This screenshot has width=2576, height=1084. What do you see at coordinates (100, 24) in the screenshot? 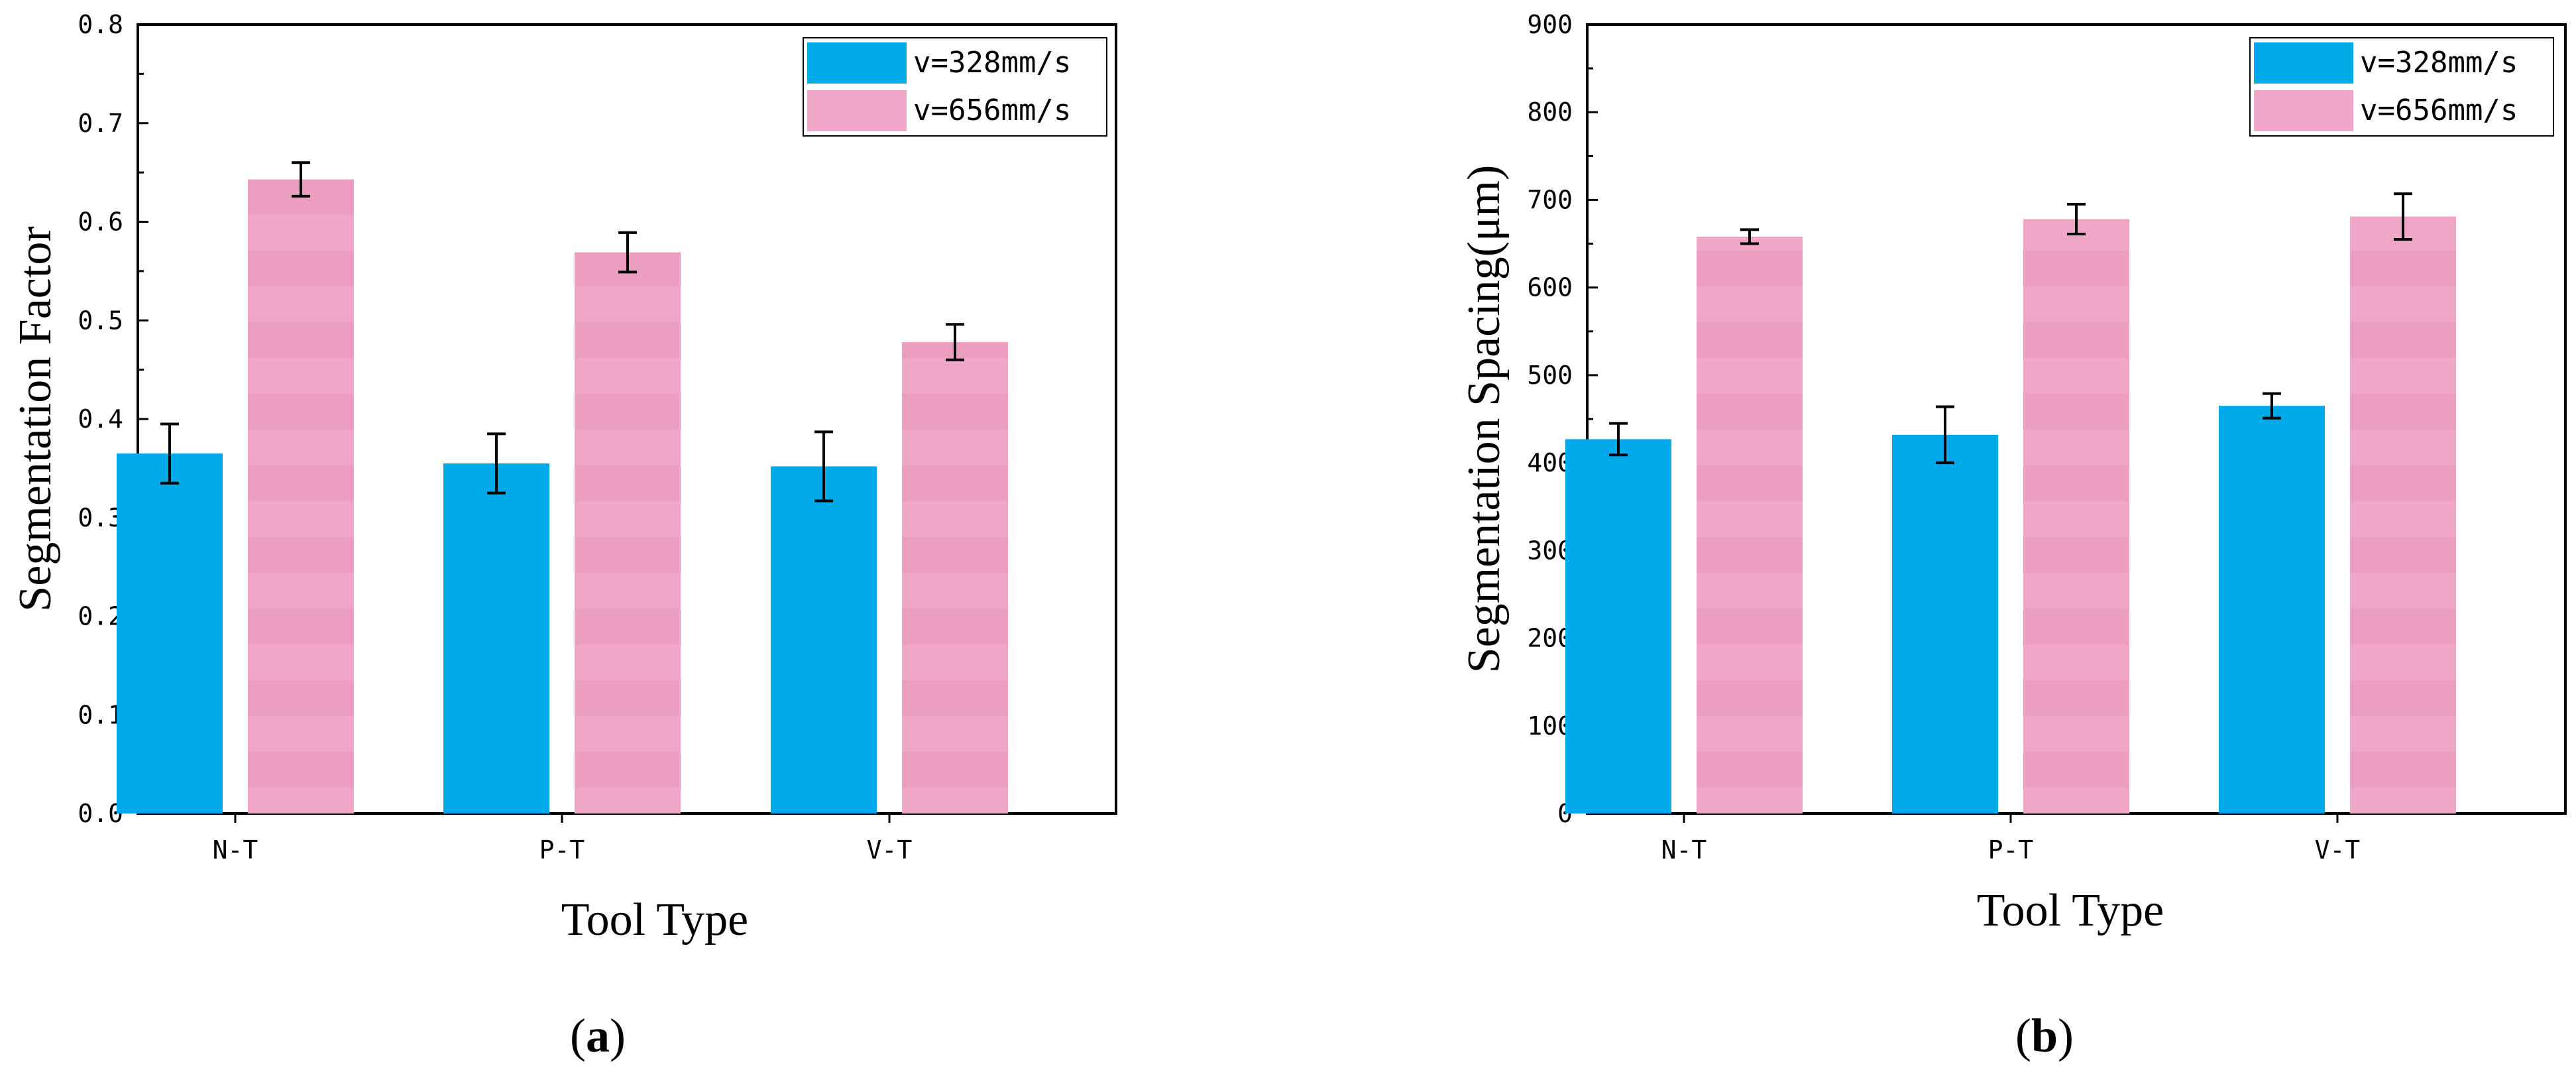
I see `y-tick-label: 0.8` at bounding box center [100, 24].